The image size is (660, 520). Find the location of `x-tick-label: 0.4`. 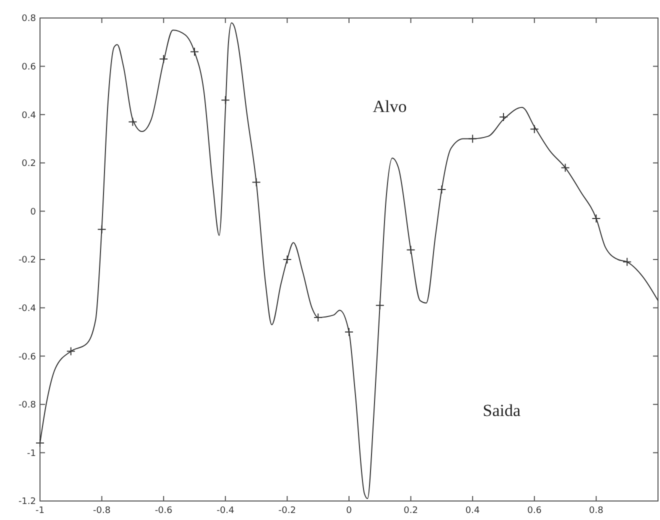

x-tick-label: 0.4 is located at coordinates (472, 511).